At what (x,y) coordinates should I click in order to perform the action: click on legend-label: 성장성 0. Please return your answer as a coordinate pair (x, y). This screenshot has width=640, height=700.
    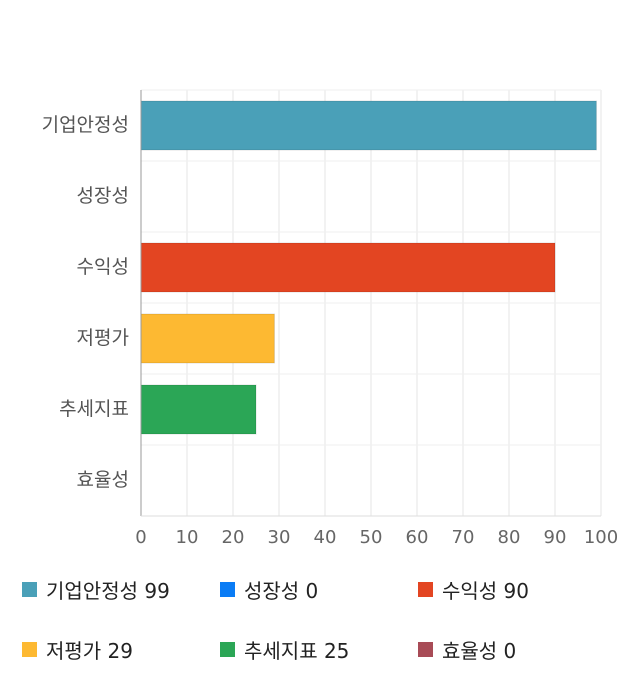
    Looking at the image, I should click on (281, 591).